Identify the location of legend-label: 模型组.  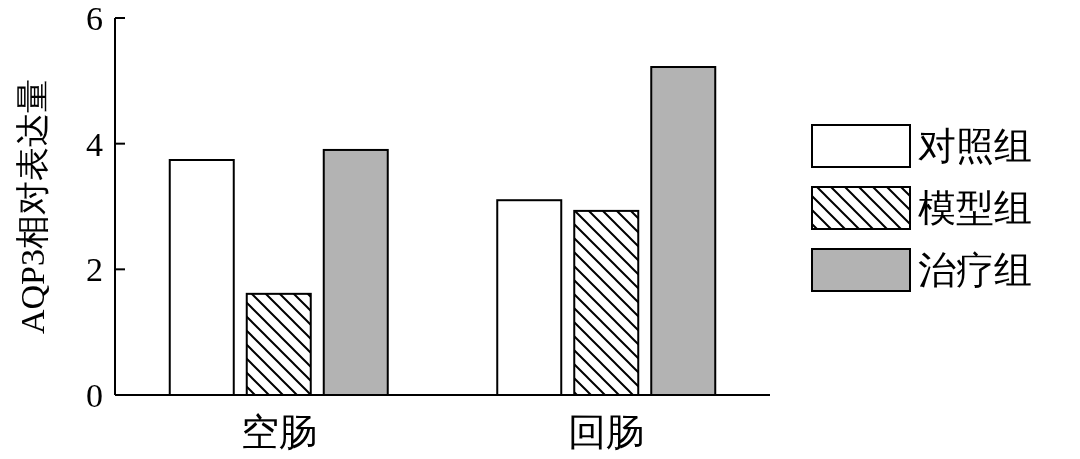
(975, 208).